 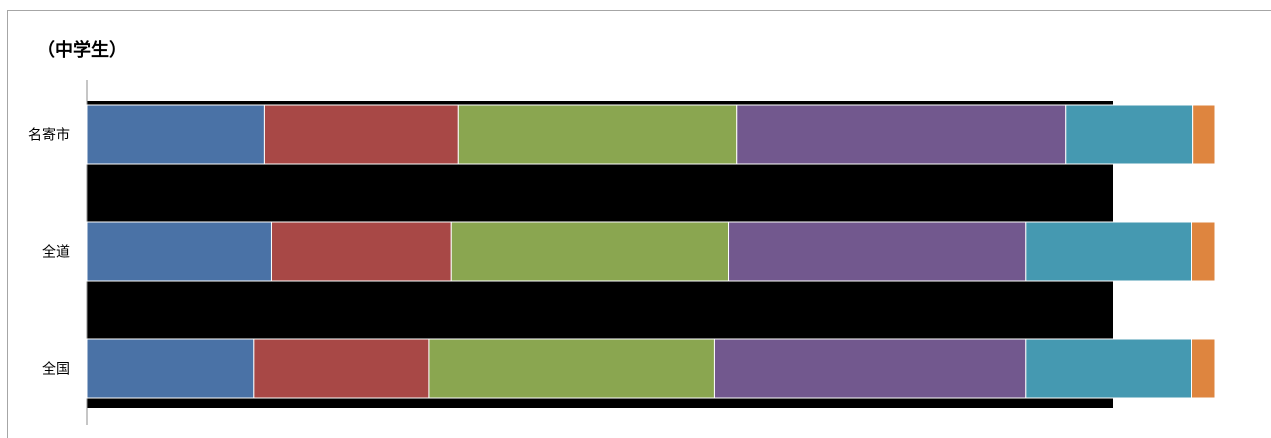 What do you see at coordinates (82, 50) in the screenshot?
I see `chart-title: （中学生）` at bounding box center [82, 50].